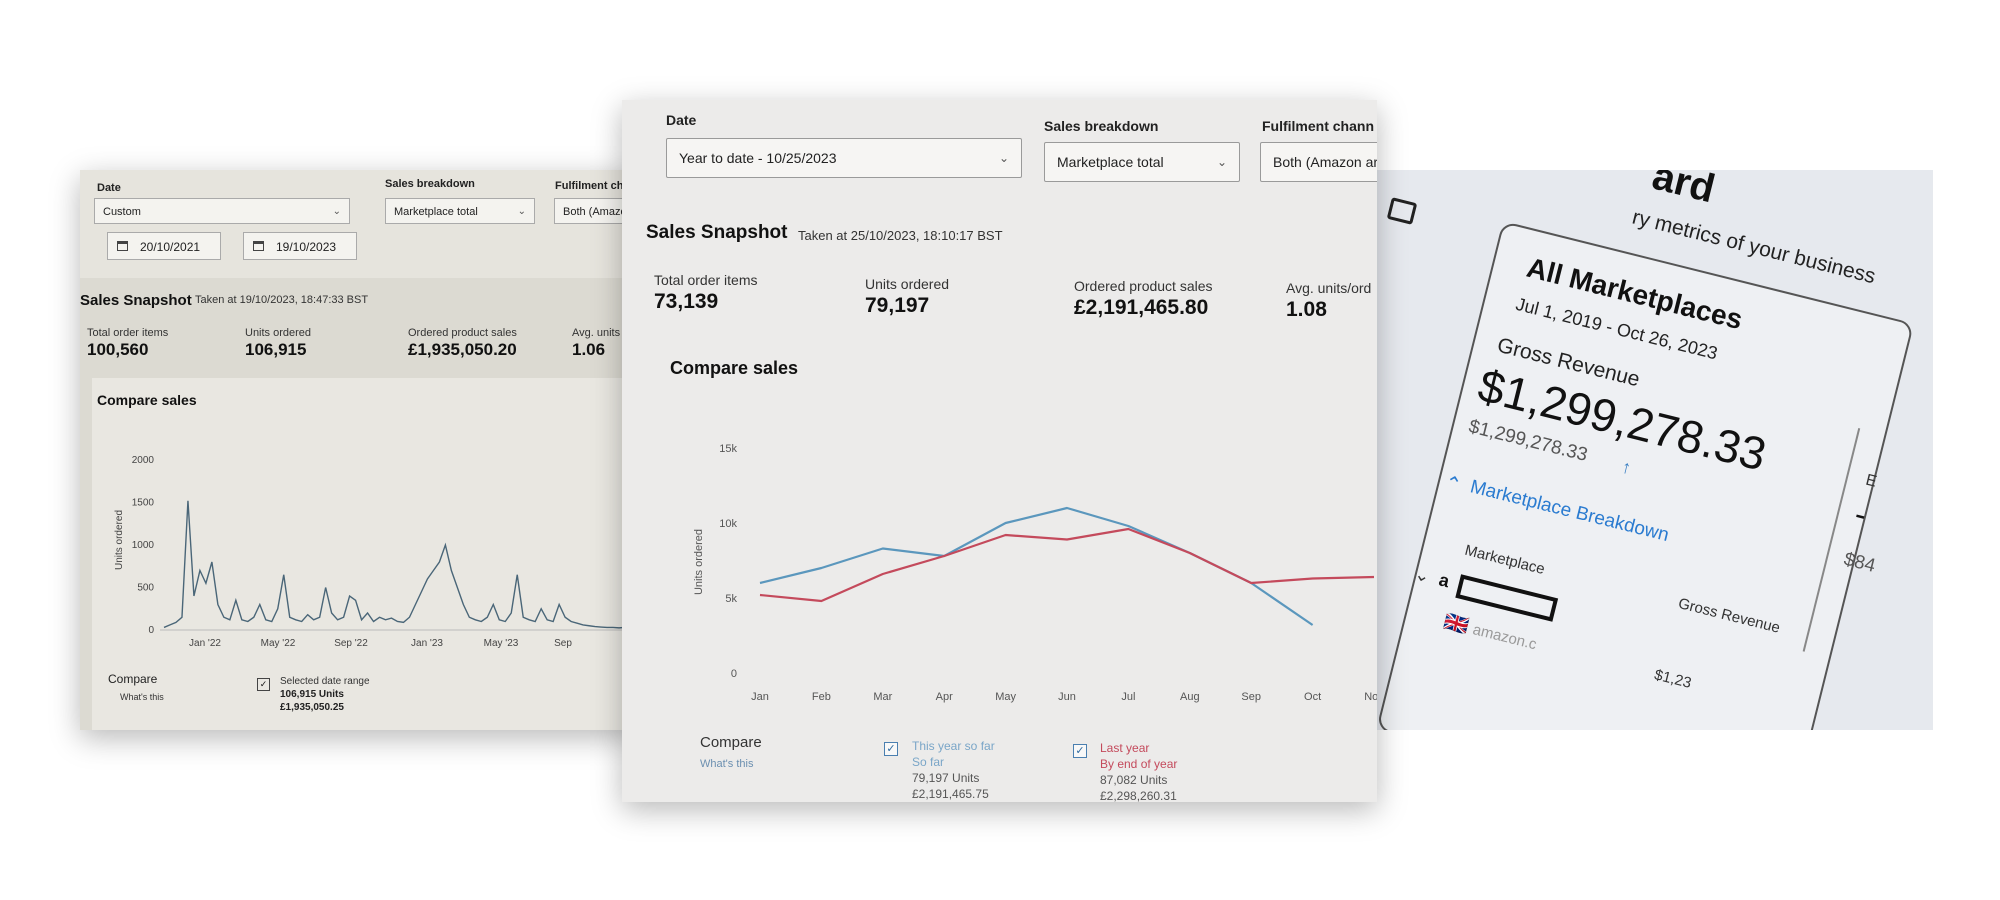  I want to click on y-tick-label: 500, so click(145, 588).